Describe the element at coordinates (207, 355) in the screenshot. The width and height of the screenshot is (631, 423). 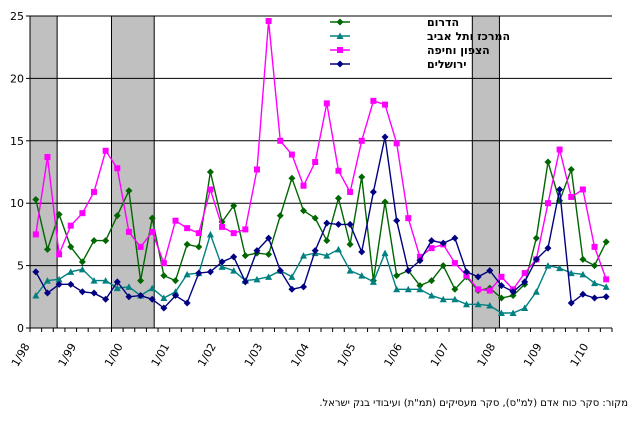
I see `x-tick-label: 1/02` at that location.